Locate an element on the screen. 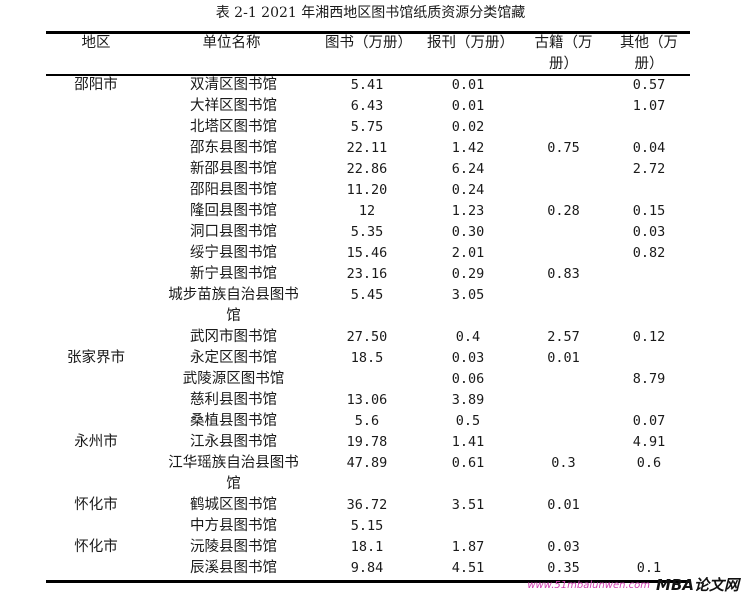 This screenshot has width=741, height=594. table-row: 桑植县图书馆 5.6 0.5 0.07 is located at coordinates (368, 421).